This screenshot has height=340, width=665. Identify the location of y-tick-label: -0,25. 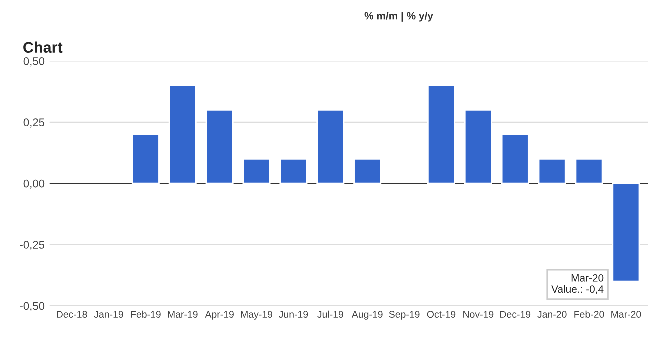
(32, 245).